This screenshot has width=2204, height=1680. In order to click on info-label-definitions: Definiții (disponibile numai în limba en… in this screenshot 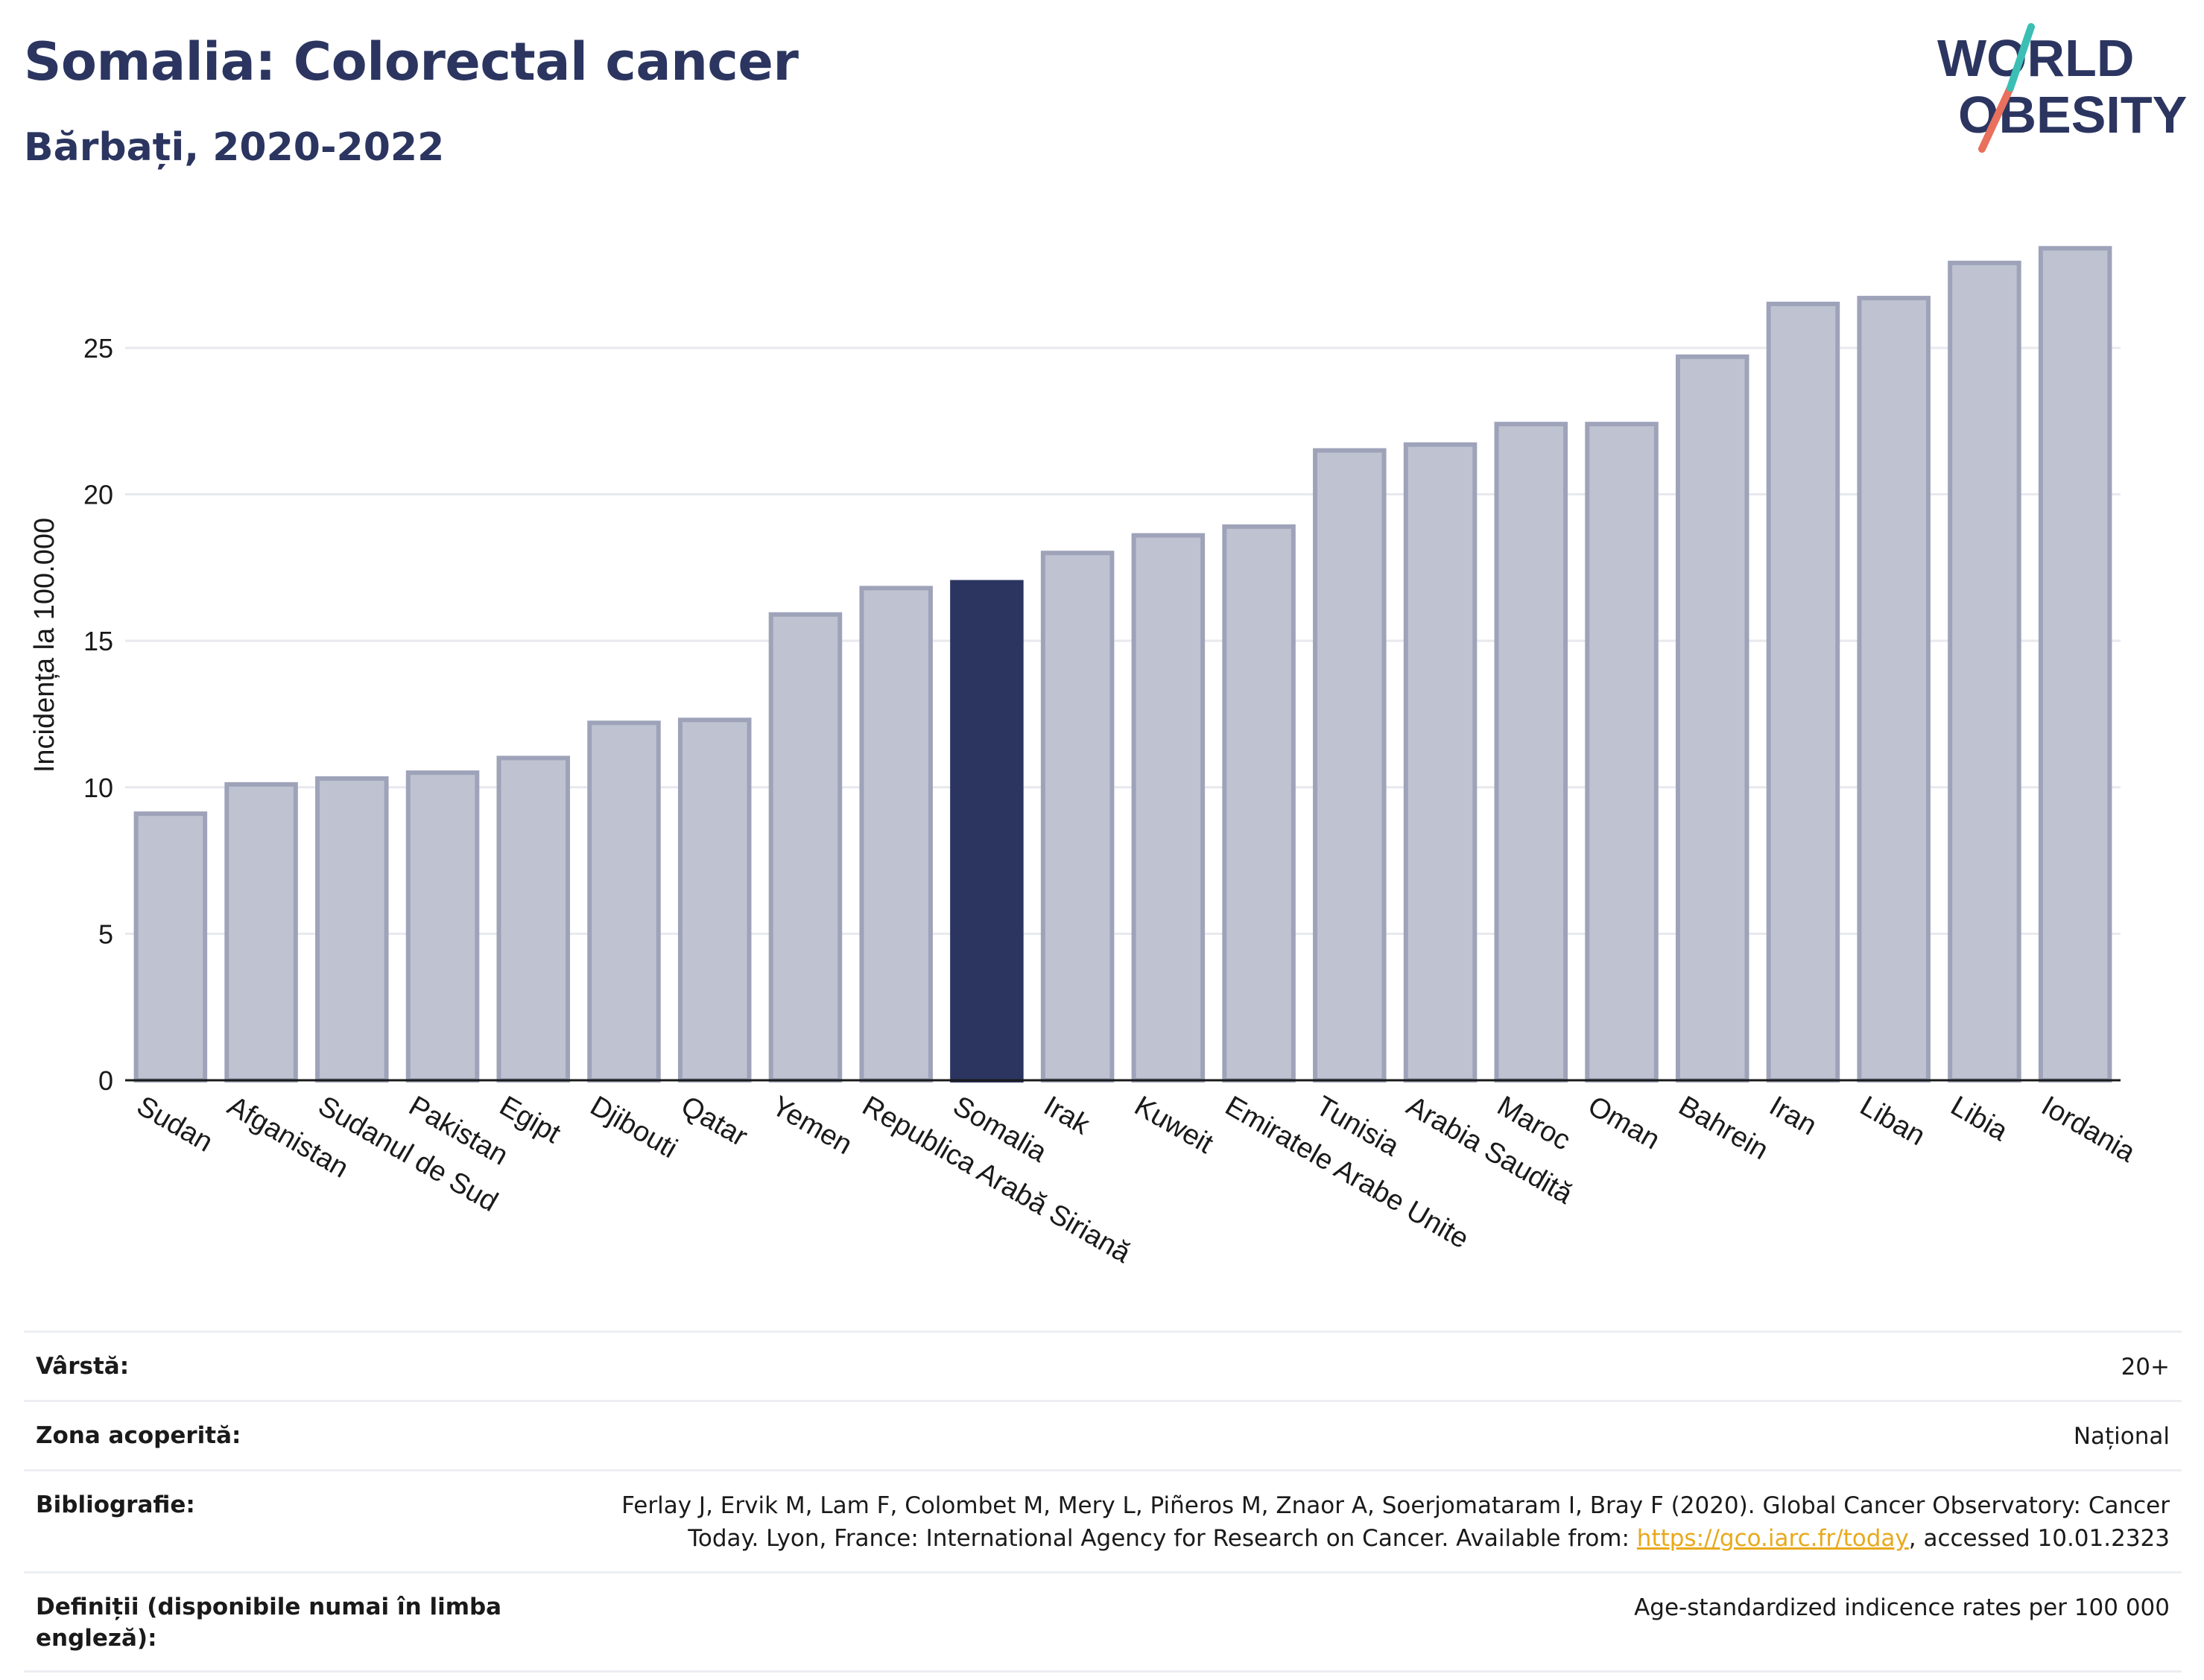, I will do `click(269, 1623)`.